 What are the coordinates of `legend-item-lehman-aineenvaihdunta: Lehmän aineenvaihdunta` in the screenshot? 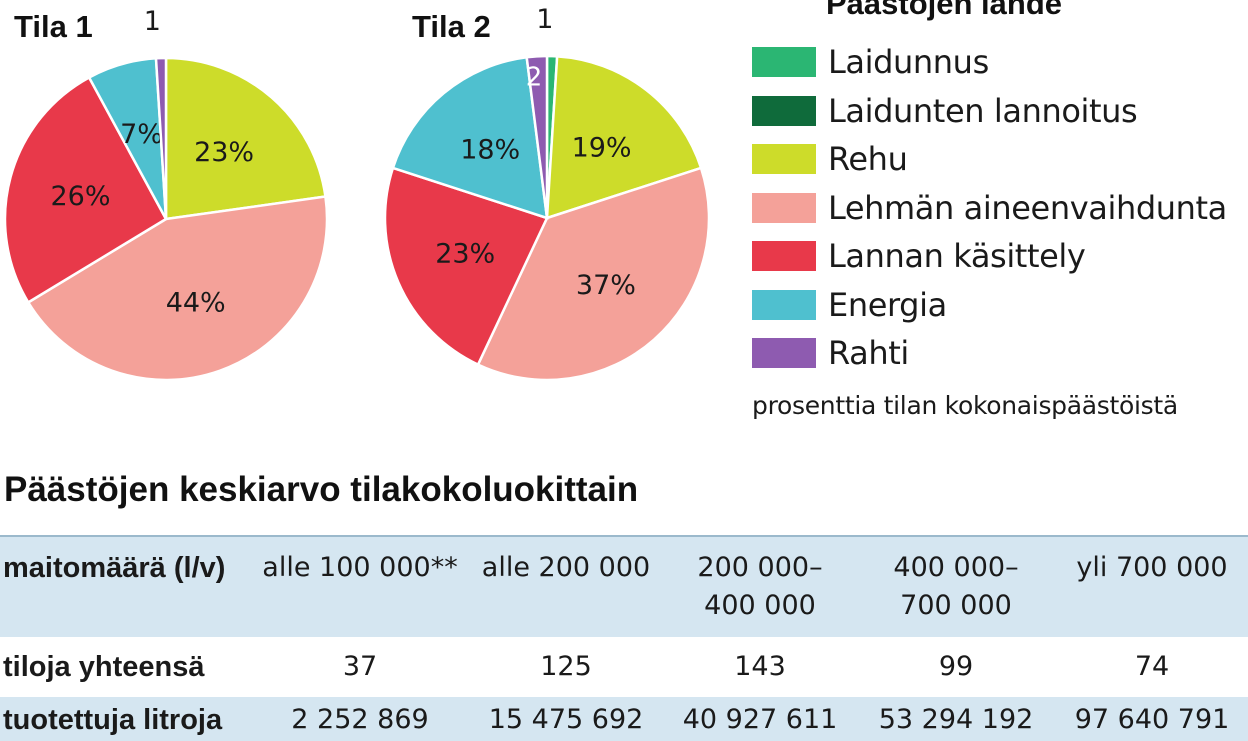 It's located at (989, 208).